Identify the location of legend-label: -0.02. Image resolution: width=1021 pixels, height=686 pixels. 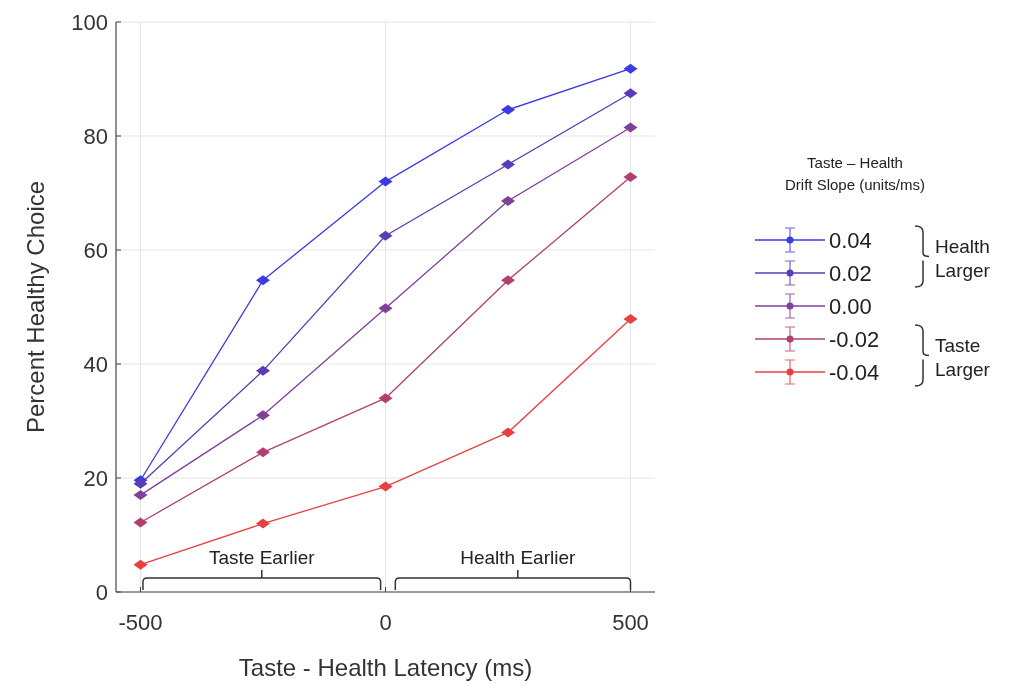
(854, 339).